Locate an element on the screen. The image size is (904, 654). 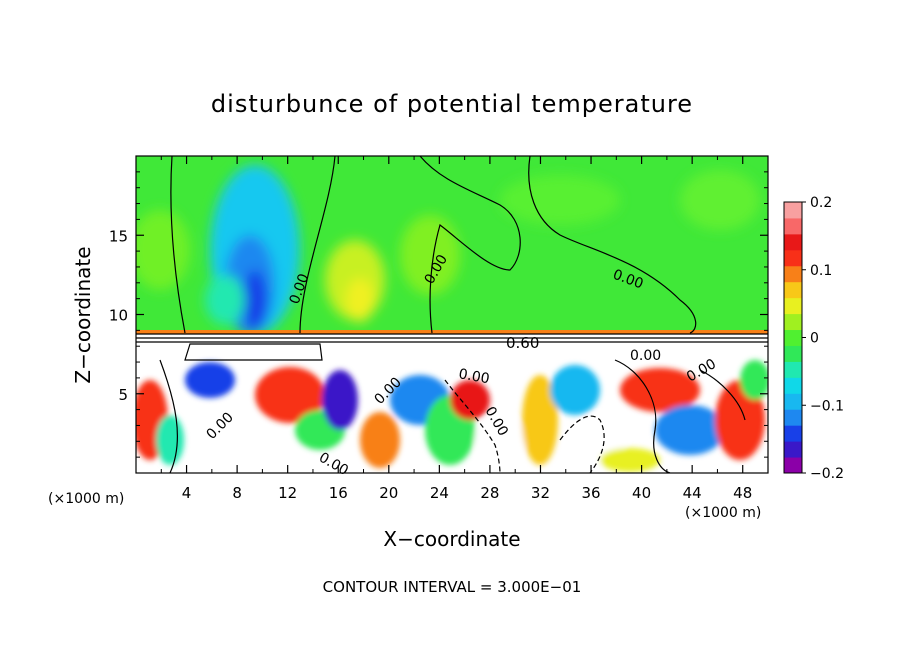
x-tick-label: 40 is located at coordinates (641, 493).